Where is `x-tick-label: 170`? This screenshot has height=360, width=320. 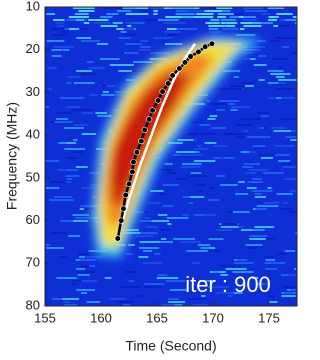
x-tick-label: 170 is located at coordinates (213, 317).